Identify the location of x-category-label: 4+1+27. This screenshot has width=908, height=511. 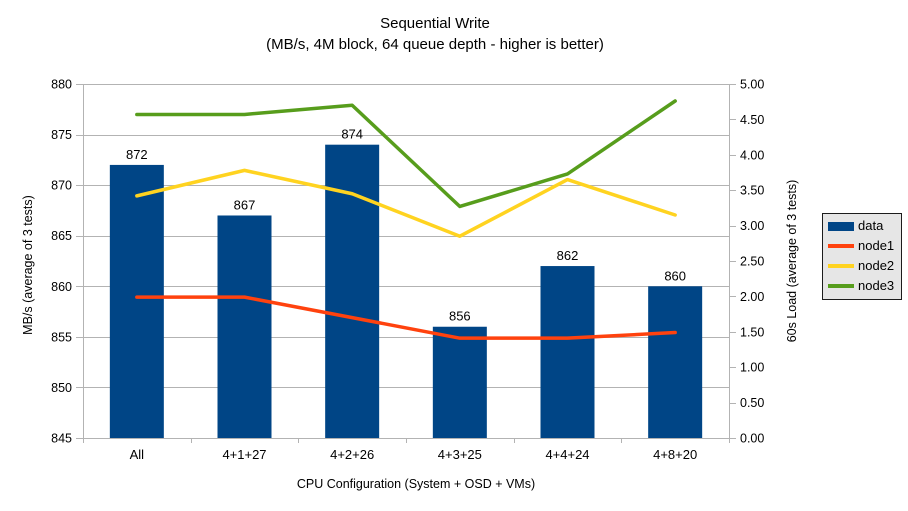
(244, 454).